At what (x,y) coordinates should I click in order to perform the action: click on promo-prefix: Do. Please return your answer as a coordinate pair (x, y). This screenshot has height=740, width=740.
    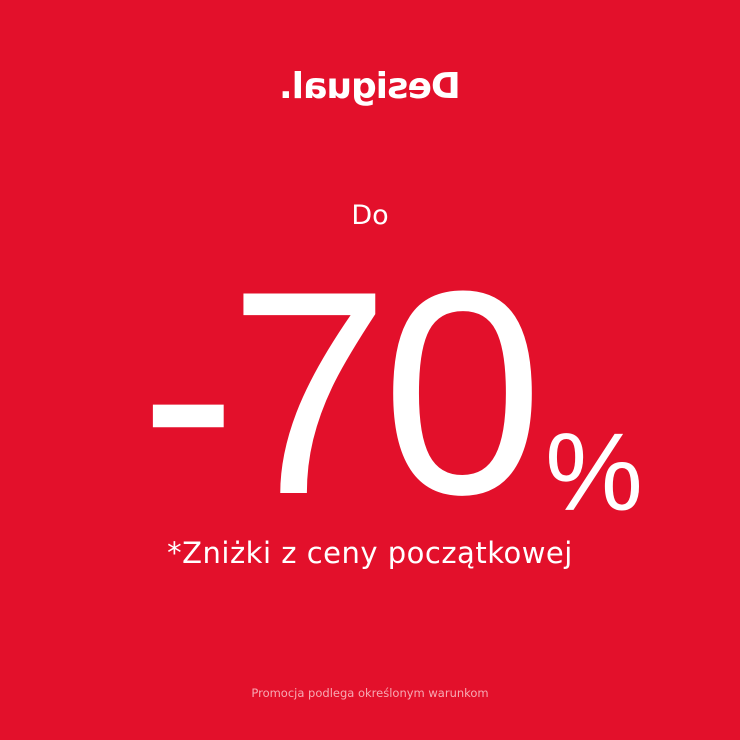
    Looking at the image, I should click on (370, 215).